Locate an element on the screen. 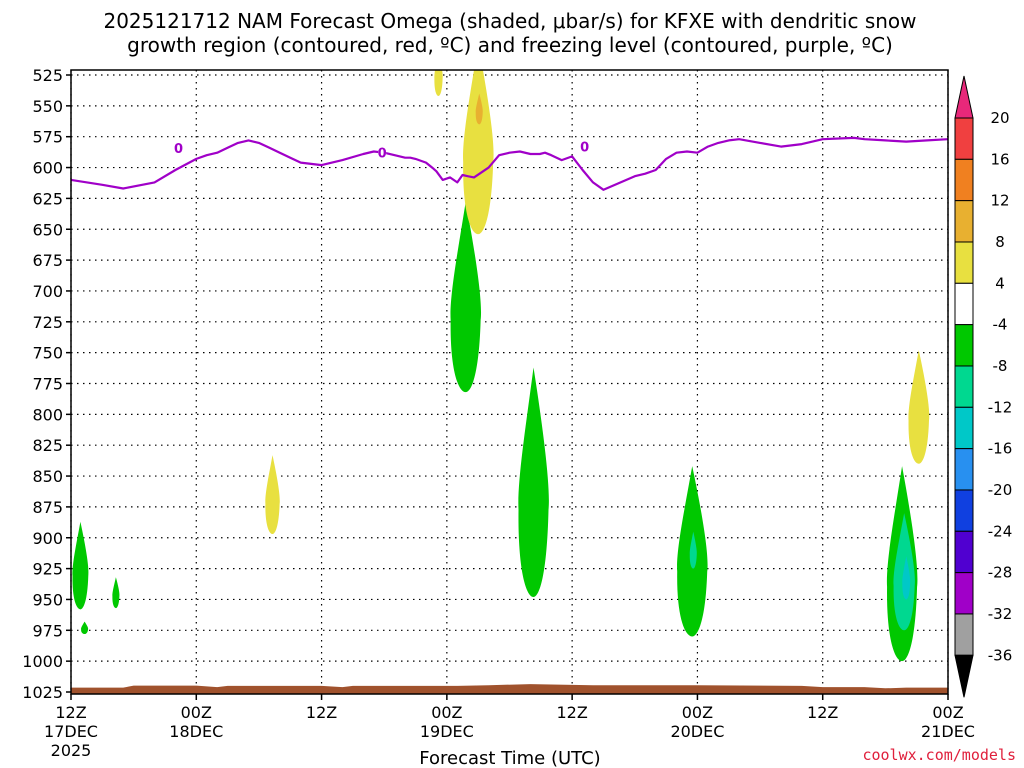 The height and width of the screenshot is (768, 1024). colorbar-label-9: -20 is located at coordinates (1000, 490).